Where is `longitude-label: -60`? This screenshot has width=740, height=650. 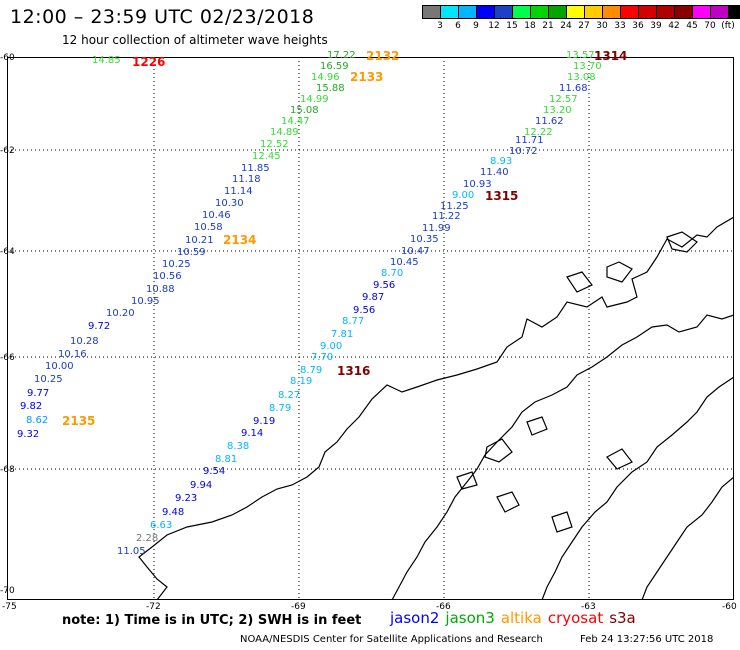
longitude-label: -60 is located at coordinates (729, 607).